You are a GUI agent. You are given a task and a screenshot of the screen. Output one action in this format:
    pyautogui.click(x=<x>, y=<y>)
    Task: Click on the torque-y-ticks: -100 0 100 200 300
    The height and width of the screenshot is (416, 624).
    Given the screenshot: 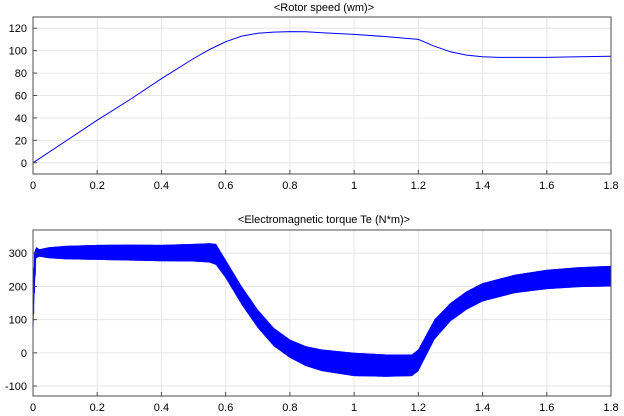 What is the action you would take?
    pyautogui.click(x=21, y=320)
    